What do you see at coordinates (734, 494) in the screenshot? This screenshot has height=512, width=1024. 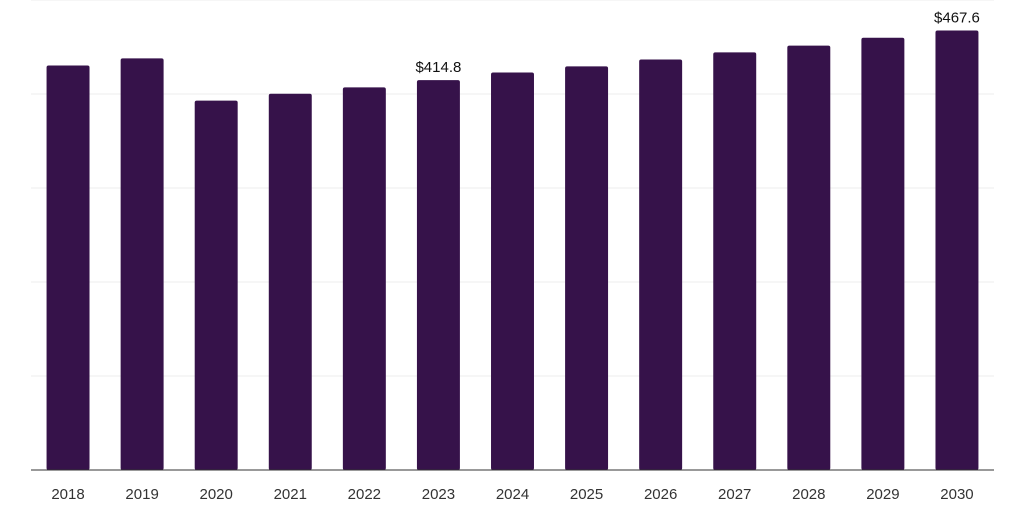 I see `x-tick-label-2027: 2027` at bounding box center [734, 494].